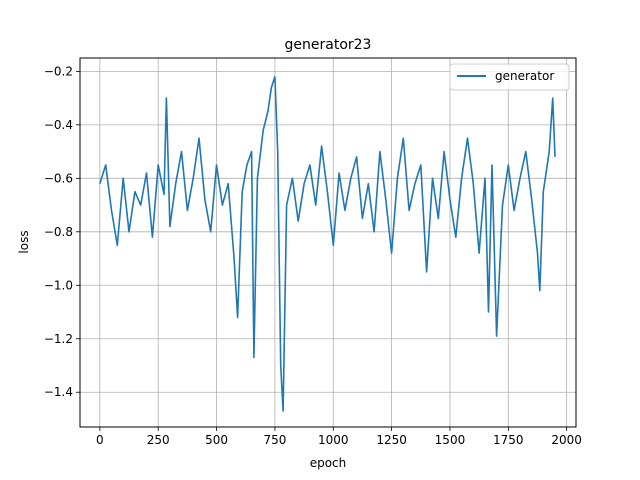  What do you see at coordinates (524, 76) in the screenshot?
I see `legend-label-generator: generator` at bounding box center [524, 76].